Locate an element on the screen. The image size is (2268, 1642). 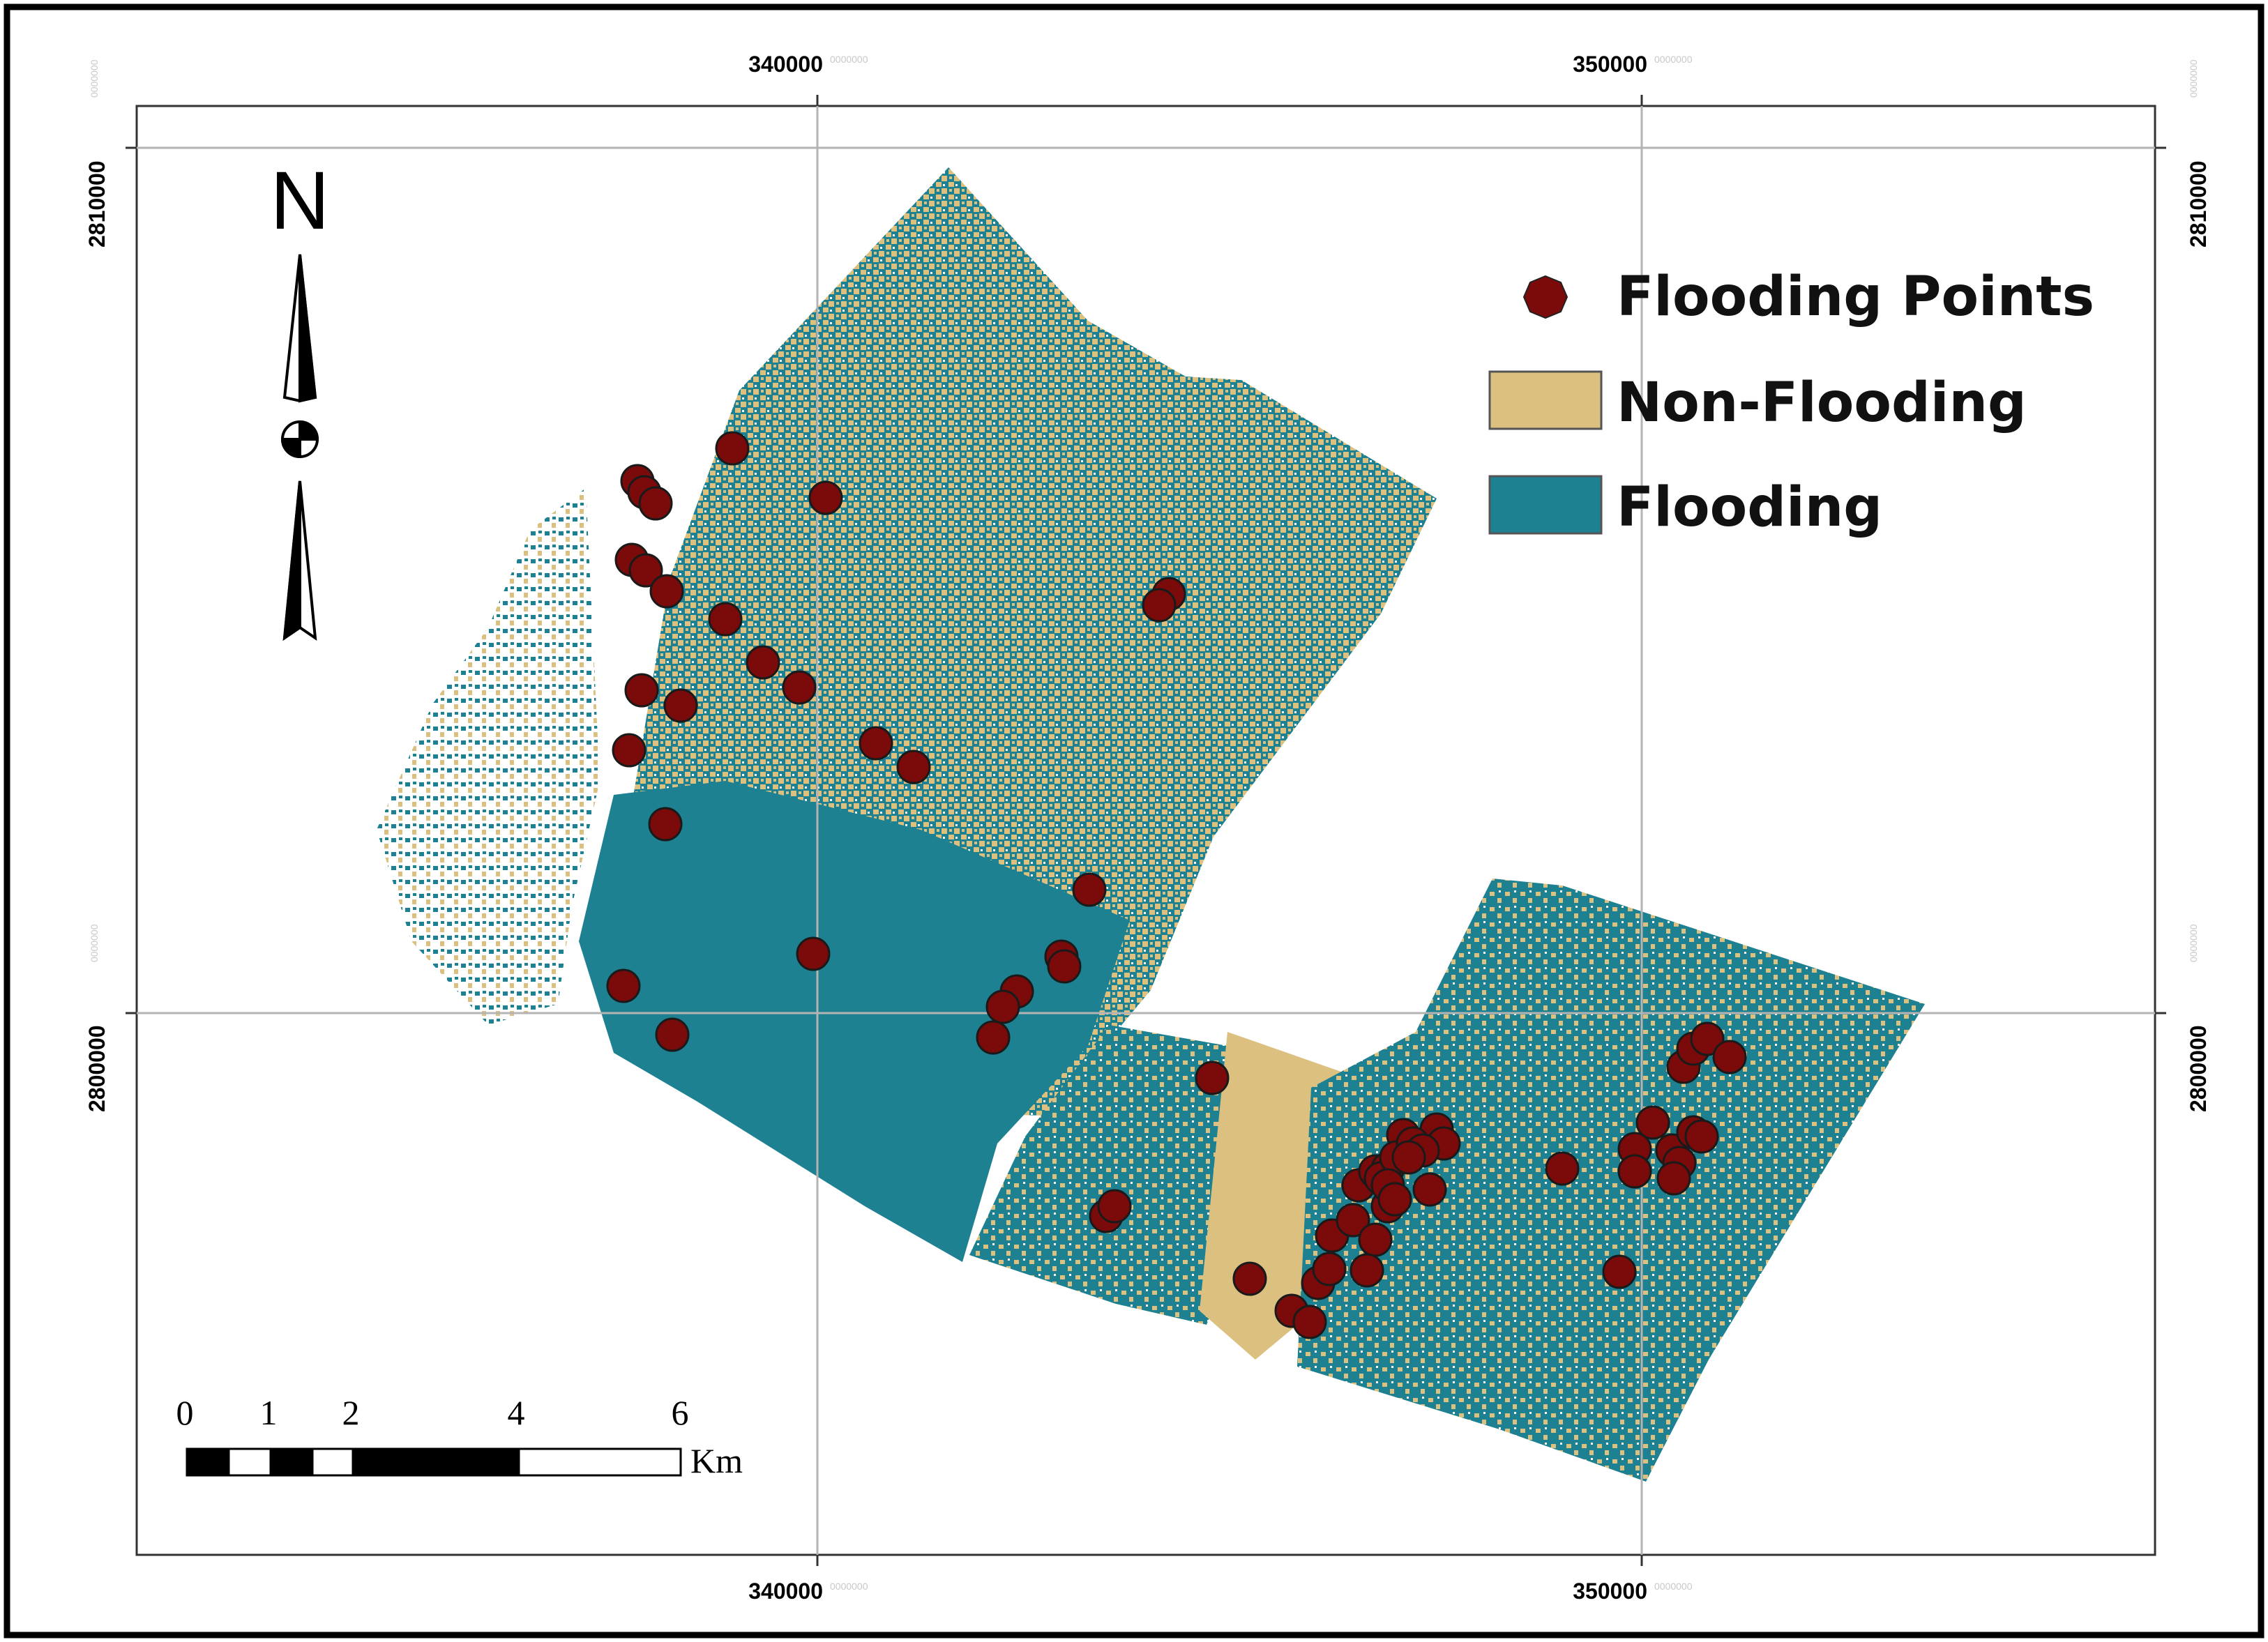
y-right-label-1: 2810000 is located at coordinates (2199, 204).